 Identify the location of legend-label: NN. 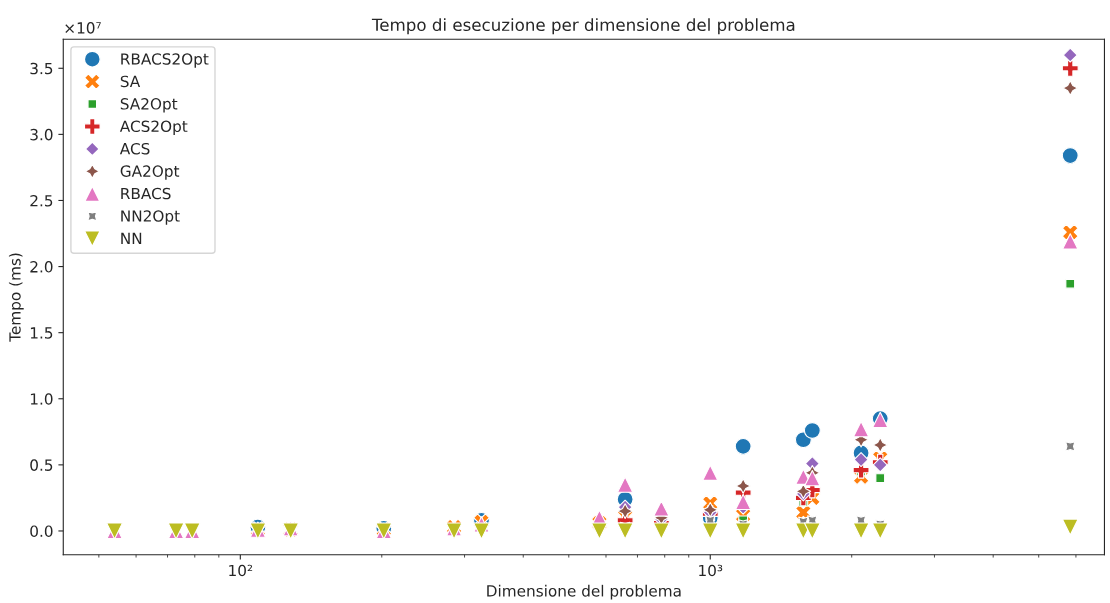
(131, 238).